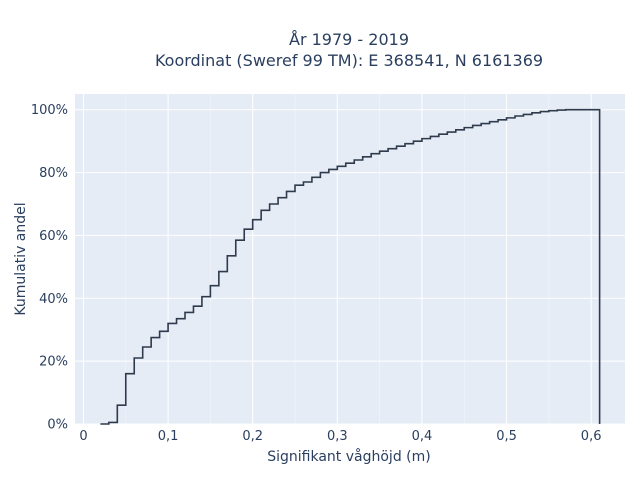 The image size is (640, 480). I want to click on x-tick-label: 0,2, so click(252, 436).